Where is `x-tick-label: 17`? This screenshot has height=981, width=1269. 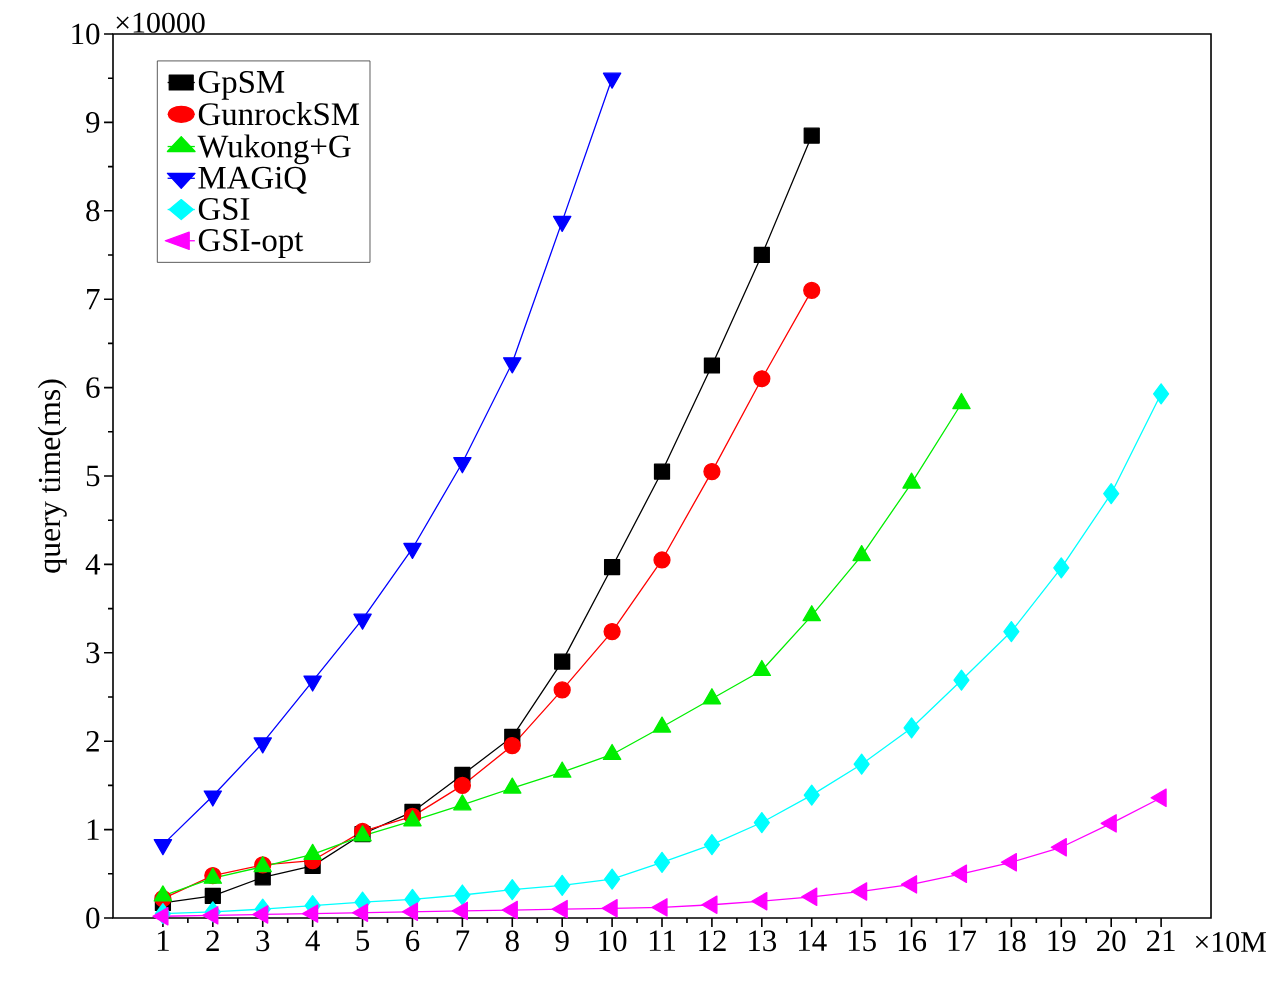 x-tick-label: 17 is located at coordinates (962, 940).